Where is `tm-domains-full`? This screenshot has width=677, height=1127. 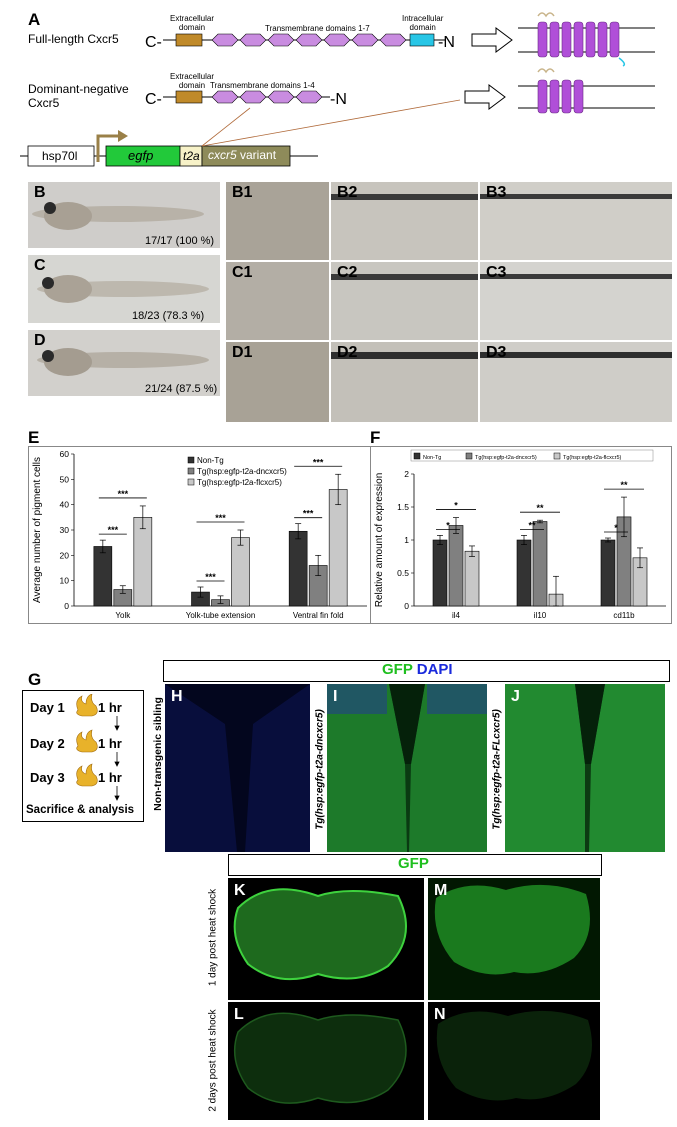
tm-domains-full is located at coordinates (309, 40).